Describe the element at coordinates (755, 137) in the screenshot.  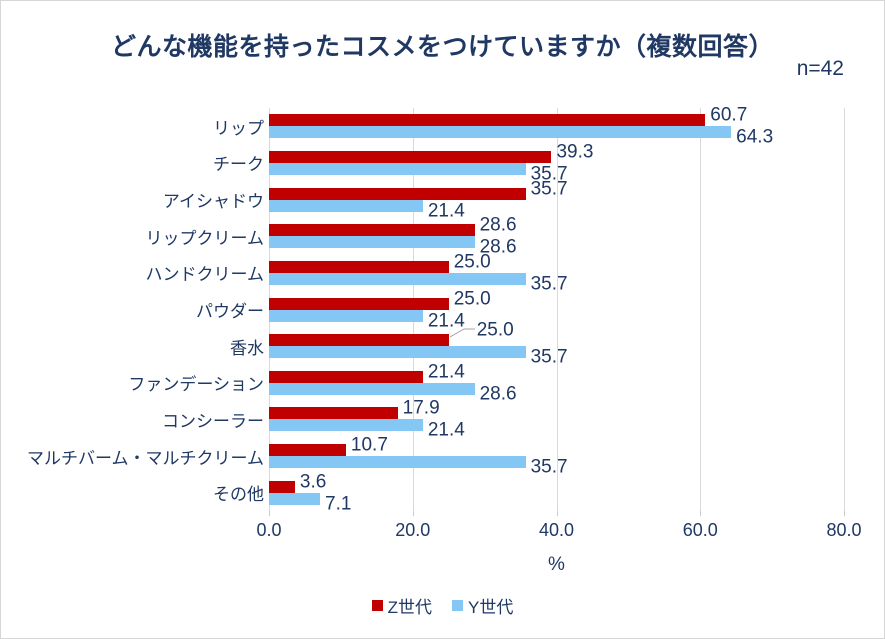
I see `value-label: 64.3` at that location.